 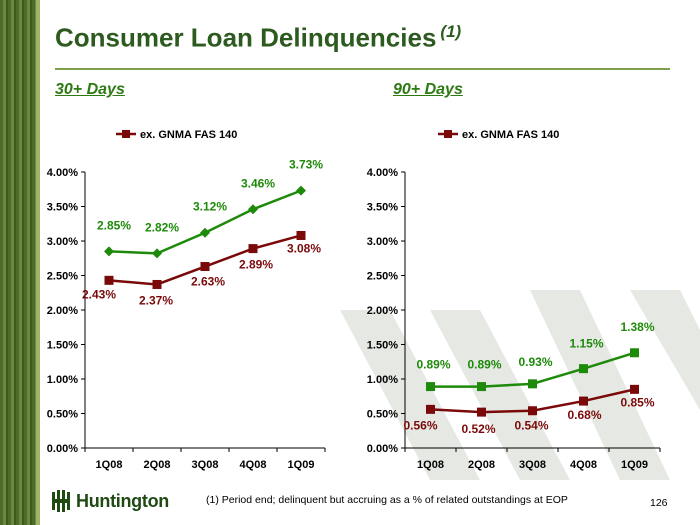 What do you see at coordinates (114, 225) in the screenshot?
I see `data-label: 2.85%` at bounding box center [114, 225].